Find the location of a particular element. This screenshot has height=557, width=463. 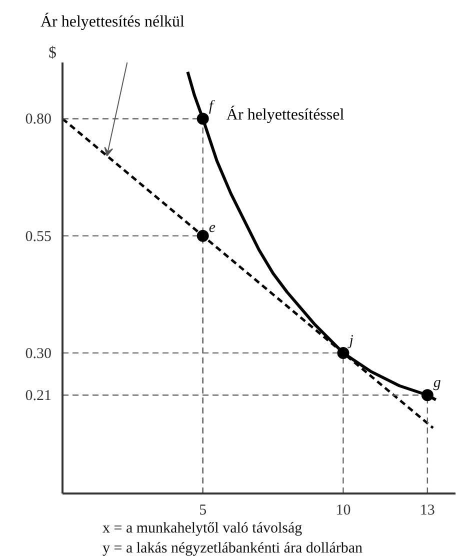

text: x = a munkahelytől való távolság is located at coordinates (202, 528).